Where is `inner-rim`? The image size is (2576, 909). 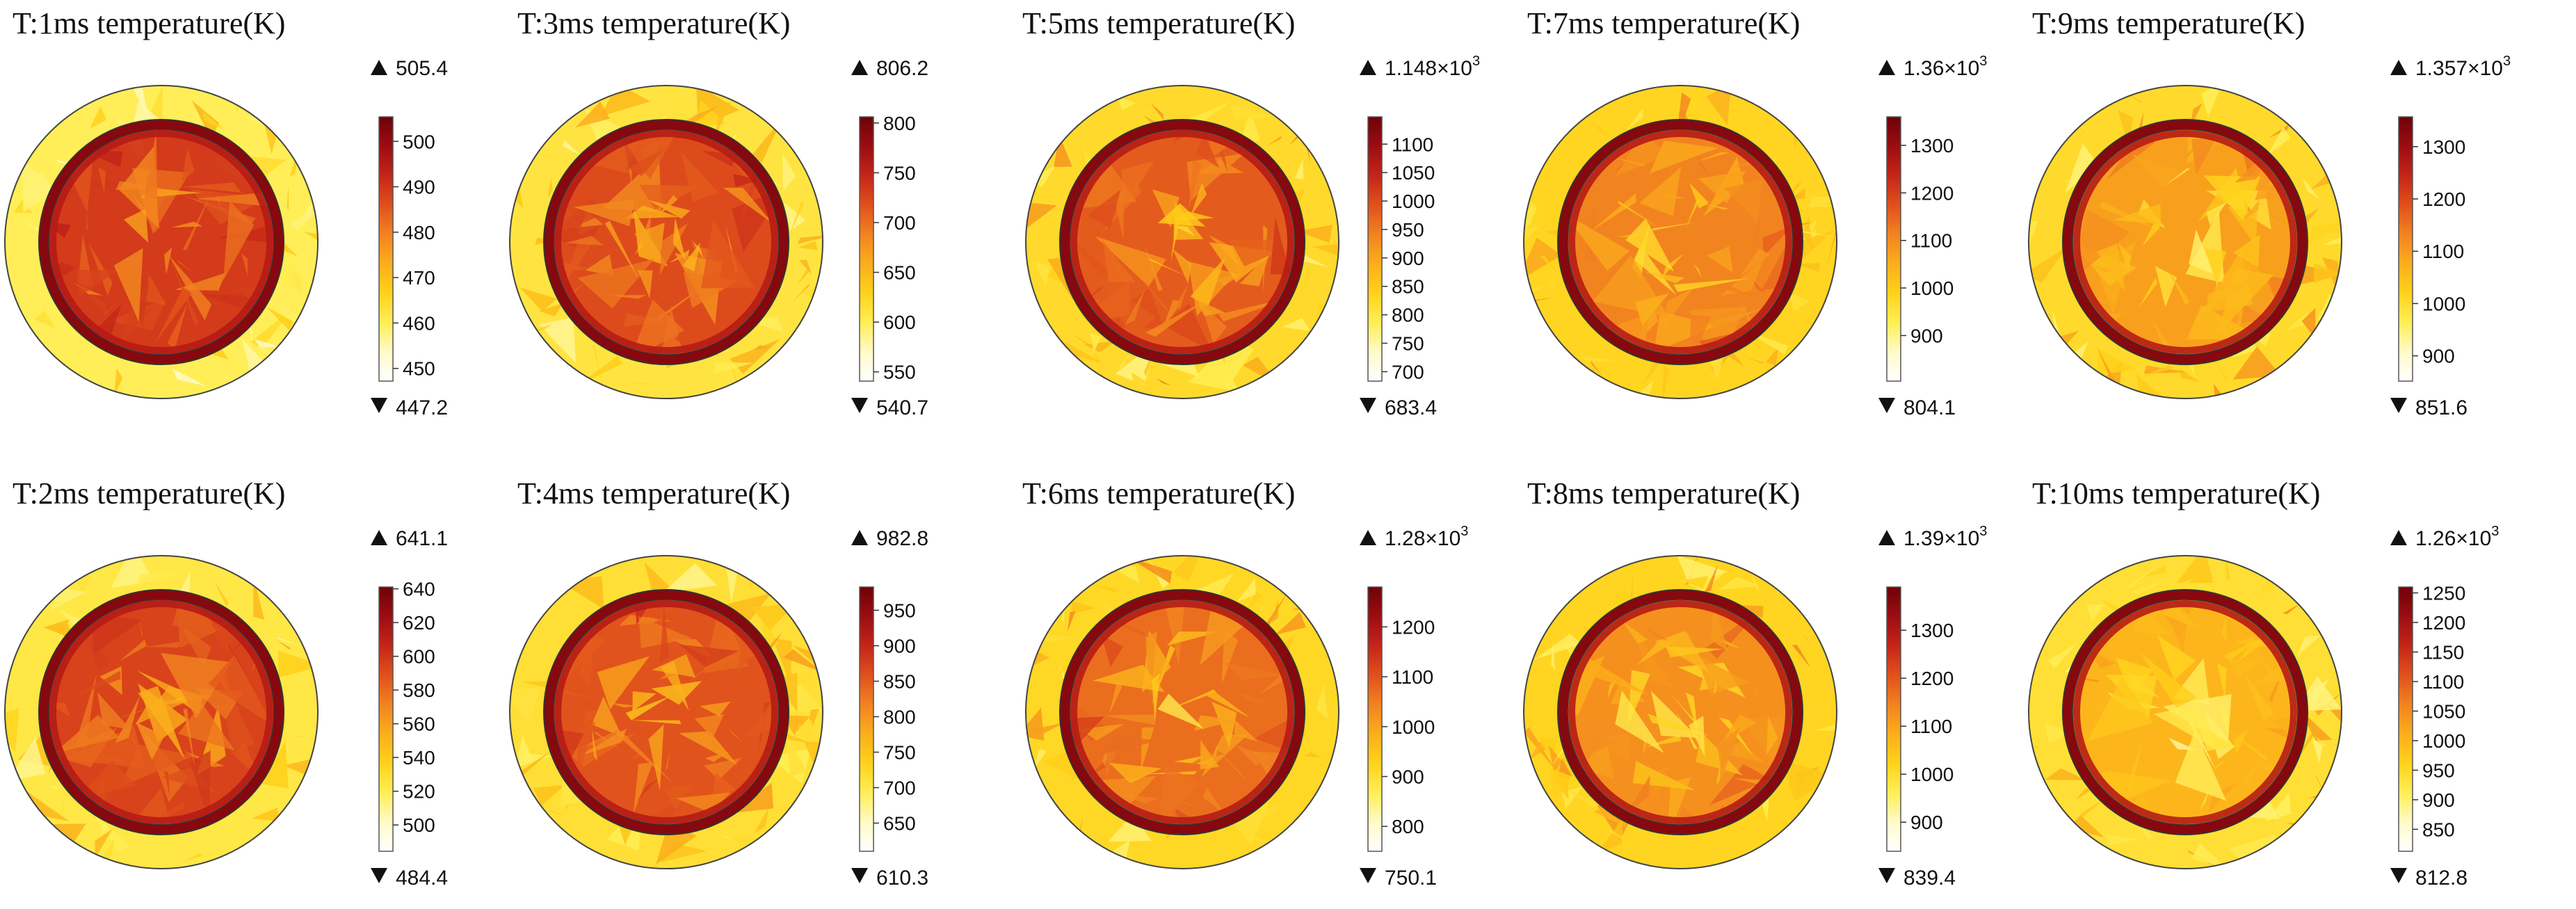
inner-rim is located at coordinates (161, 242).